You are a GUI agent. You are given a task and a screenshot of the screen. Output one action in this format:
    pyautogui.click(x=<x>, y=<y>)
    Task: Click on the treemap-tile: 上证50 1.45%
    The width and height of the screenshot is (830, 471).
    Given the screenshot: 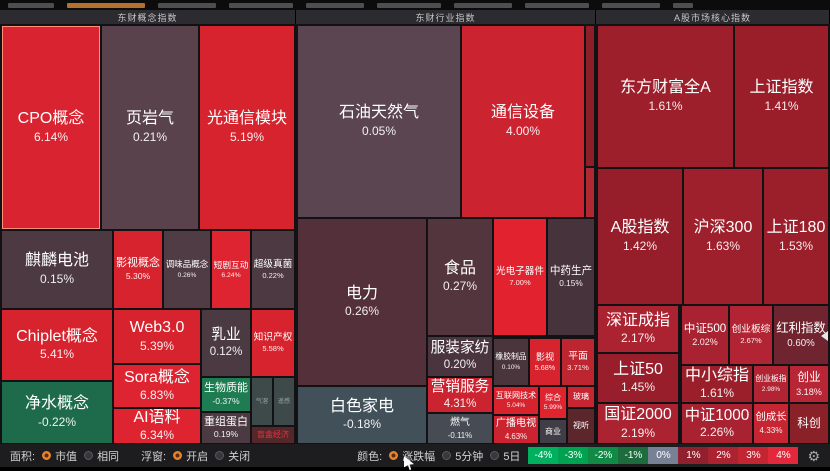 What is the action you would take?
    pyautogui.click(x=638, y=378)
    